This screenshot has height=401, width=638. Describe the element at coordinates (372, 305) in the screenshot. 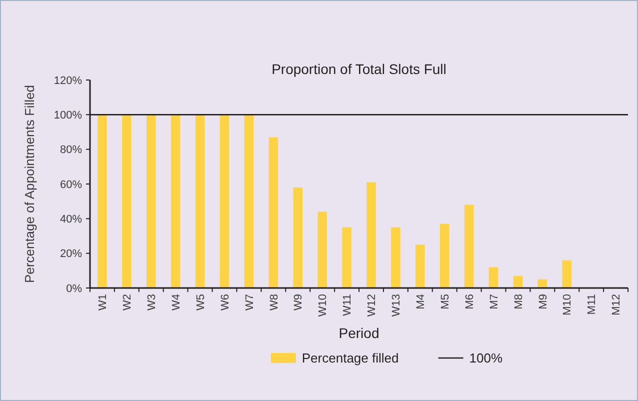

I see `x-tick-label: W12` at that location.